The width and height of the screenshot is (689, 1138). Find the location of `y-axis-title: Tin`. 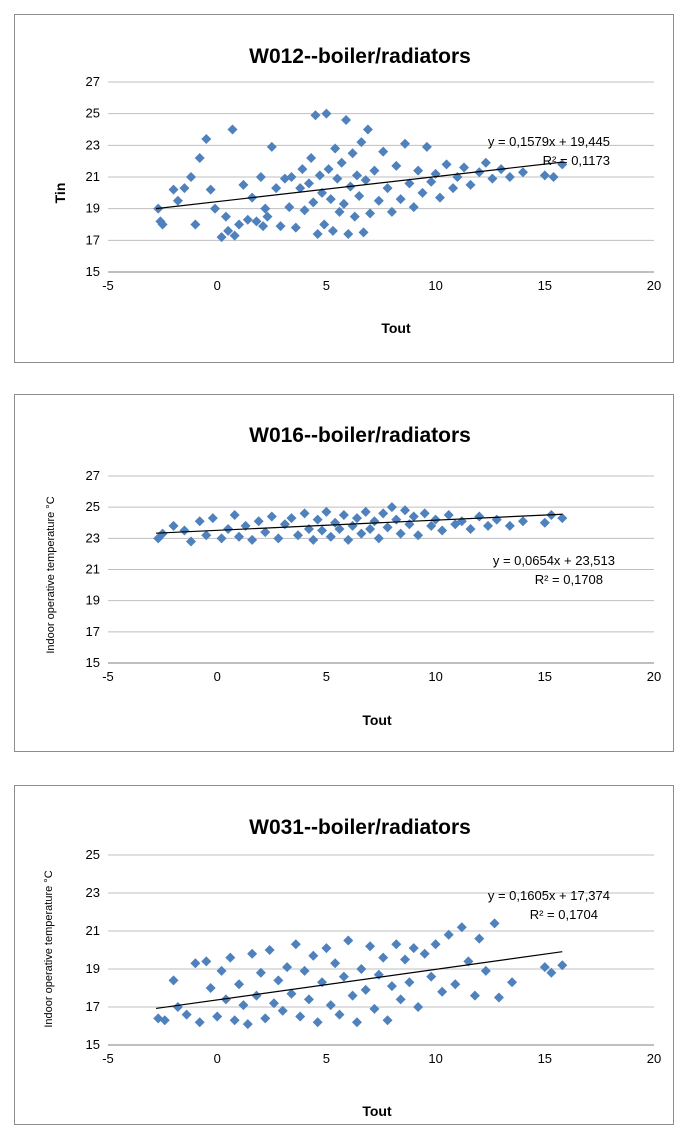

y-axis-title: Tin is located at coordinates (60, 193).